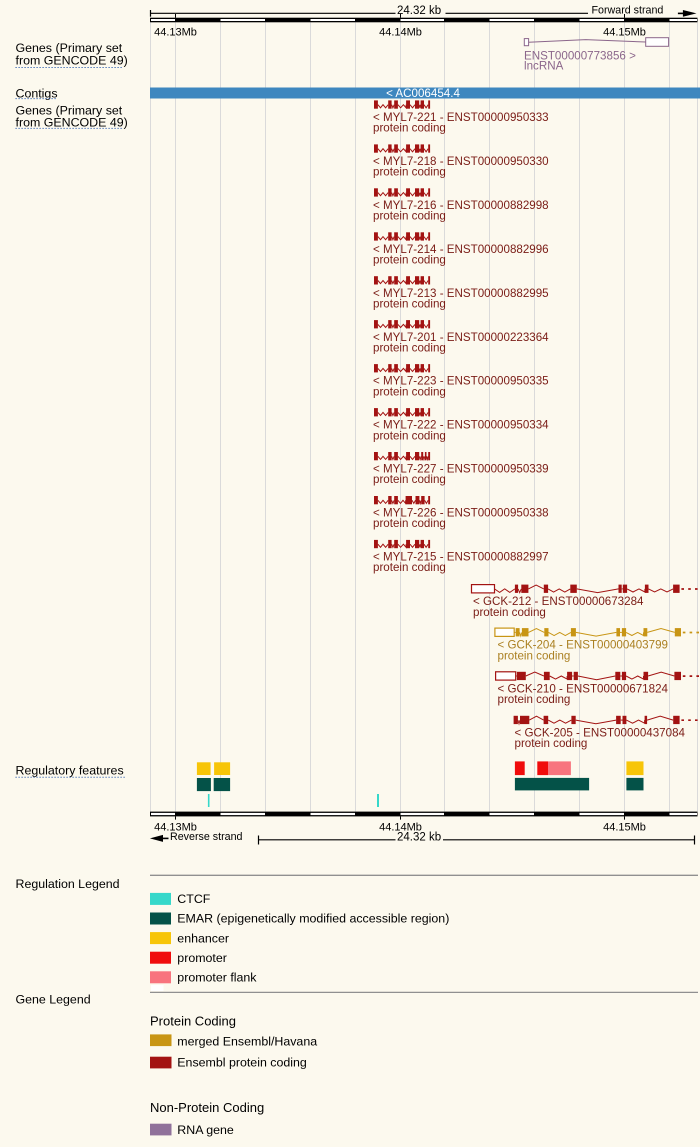 The width and height of the screenshot is (700, 1147). I want to click on svg-text: < AC006454.4, so click(423, 93).